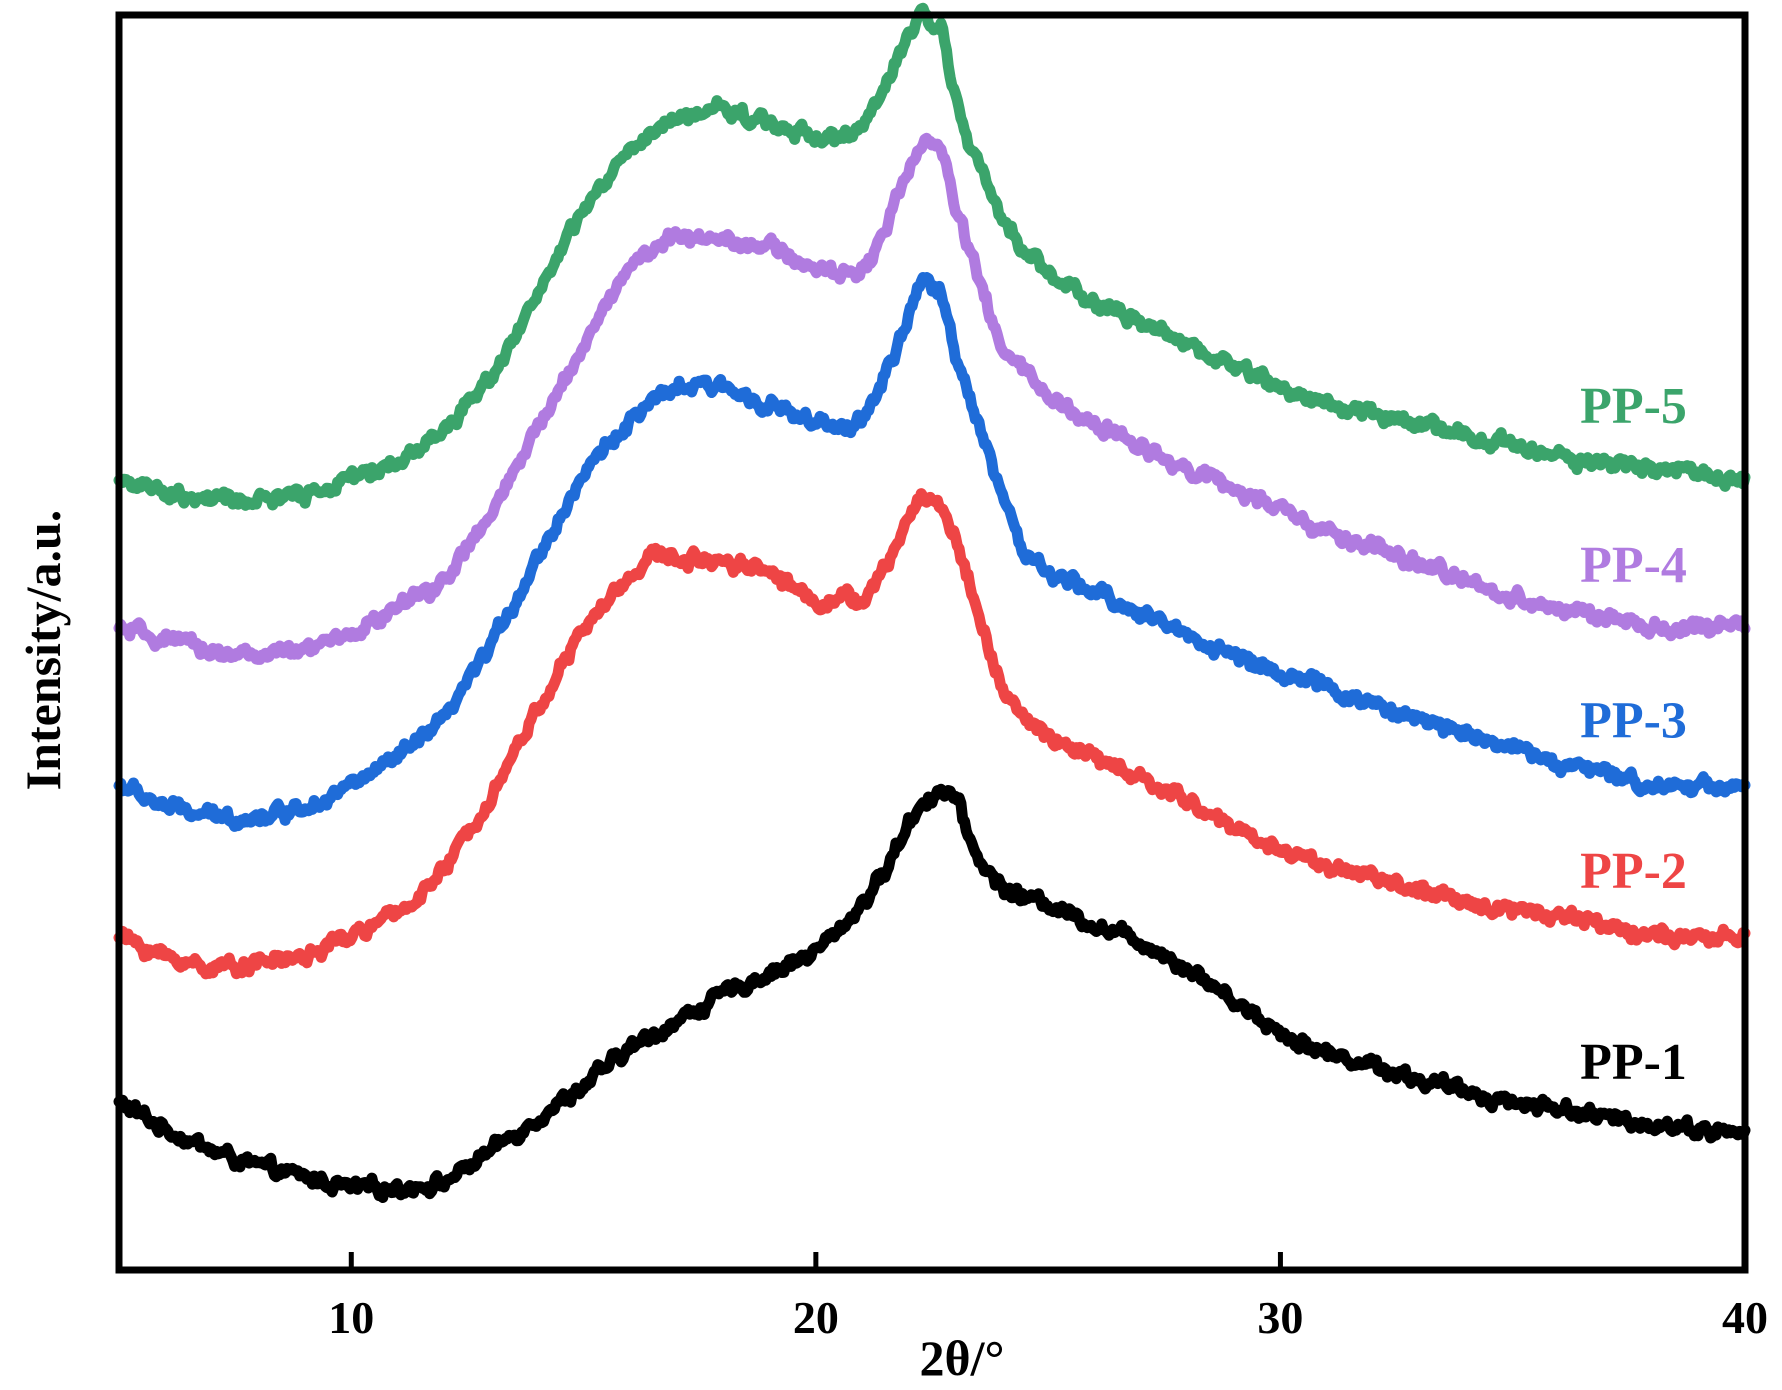 Image resolution: width=1782 pixels, height=1390 pixels. Describe the element at coordinates (1633, 1062) in the screenshot. I see `series-label-pp-1: PP-1` at that location.